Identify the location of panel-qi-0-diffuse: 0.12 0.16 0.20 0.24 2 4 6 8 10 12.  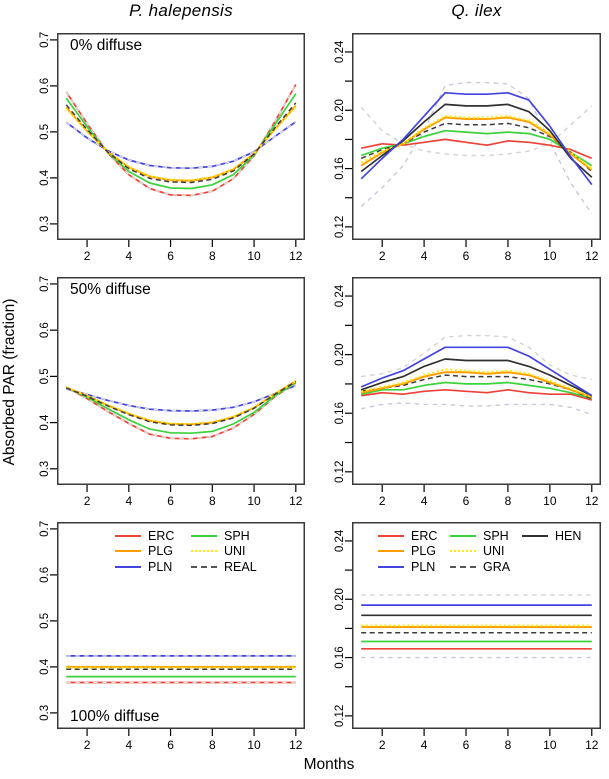
(467, 148).